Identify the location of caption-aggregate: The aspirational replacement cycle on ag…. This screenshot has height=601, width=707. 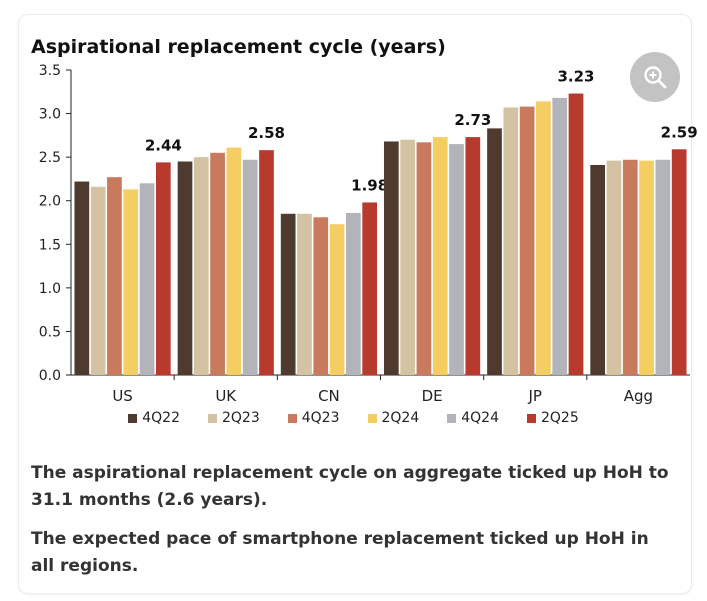
(350, 486).